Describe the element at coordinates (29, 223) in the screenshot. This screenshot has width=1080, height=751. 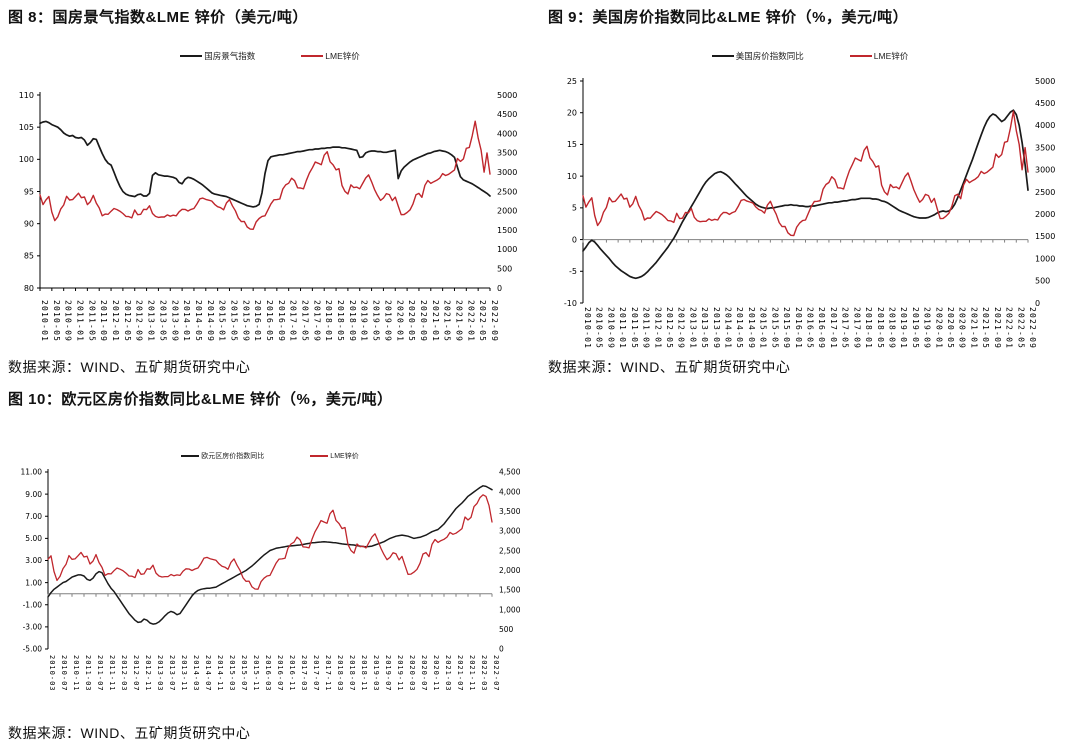
I see `left-axis-label: 90` at that location.